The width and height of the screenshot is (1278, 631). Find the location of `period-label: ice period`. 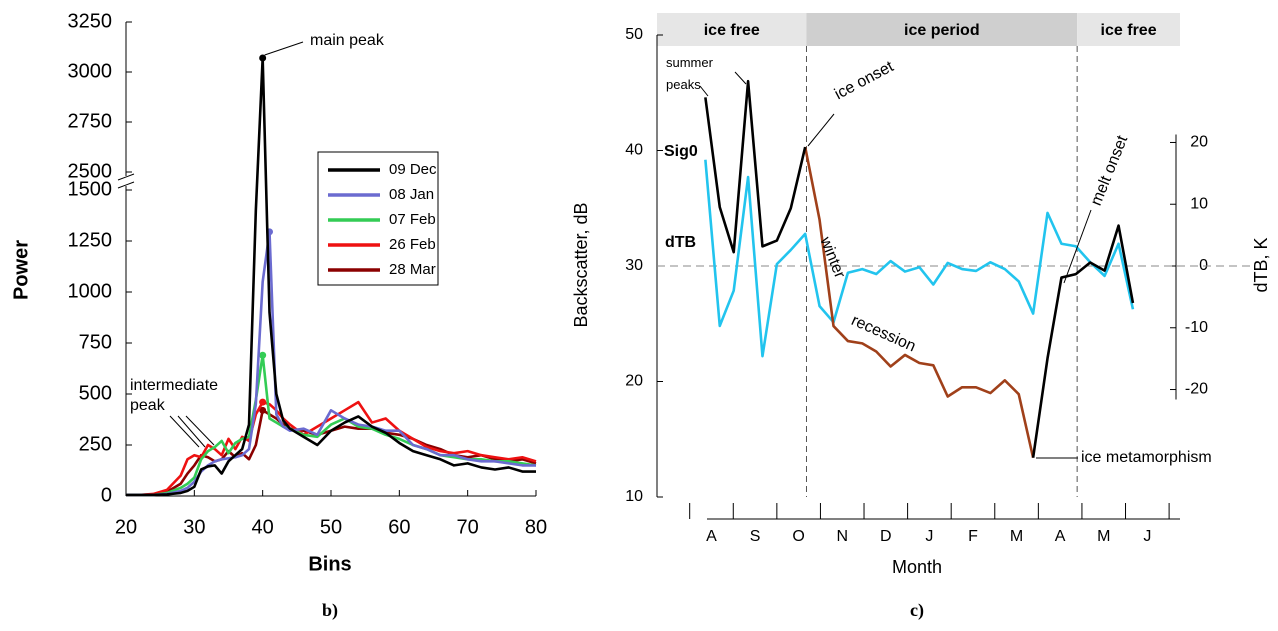

period-label: ice period is located at coordinates (942, 30).